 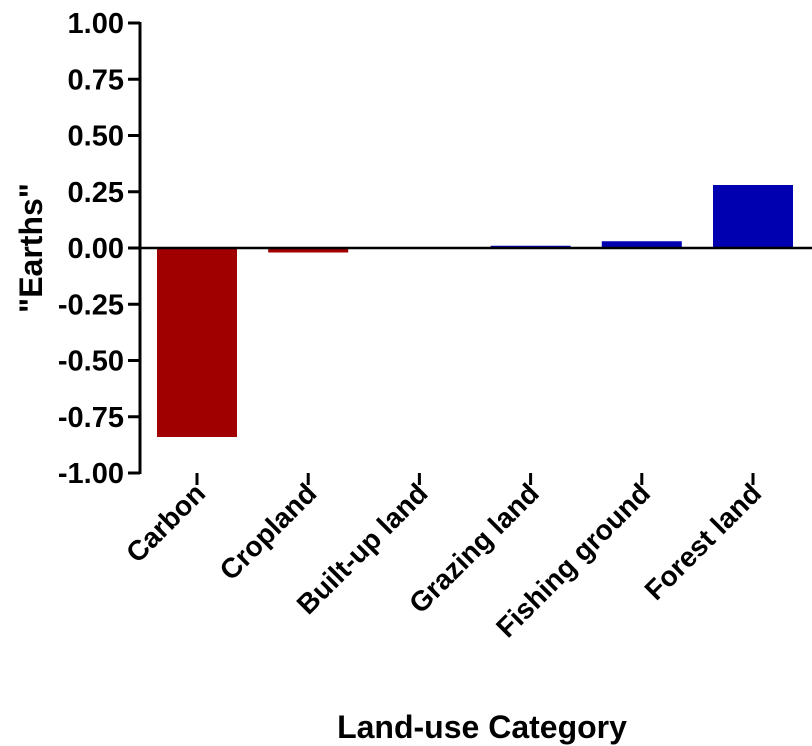 What do you see at coordinates (96, 80) in the screenshot?
I see `y-tick-label: 0.75` at bounding box center [96, 80].